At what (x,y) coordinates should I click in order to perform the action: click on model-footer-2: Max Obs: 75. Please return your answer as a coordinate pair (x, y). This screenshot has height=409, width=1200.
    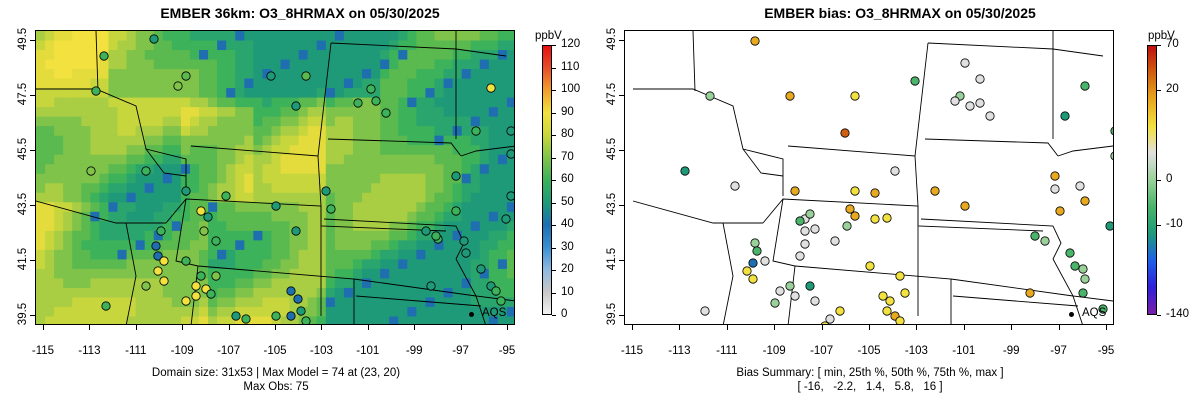
    Looking at the image, I should click on (276, 387).